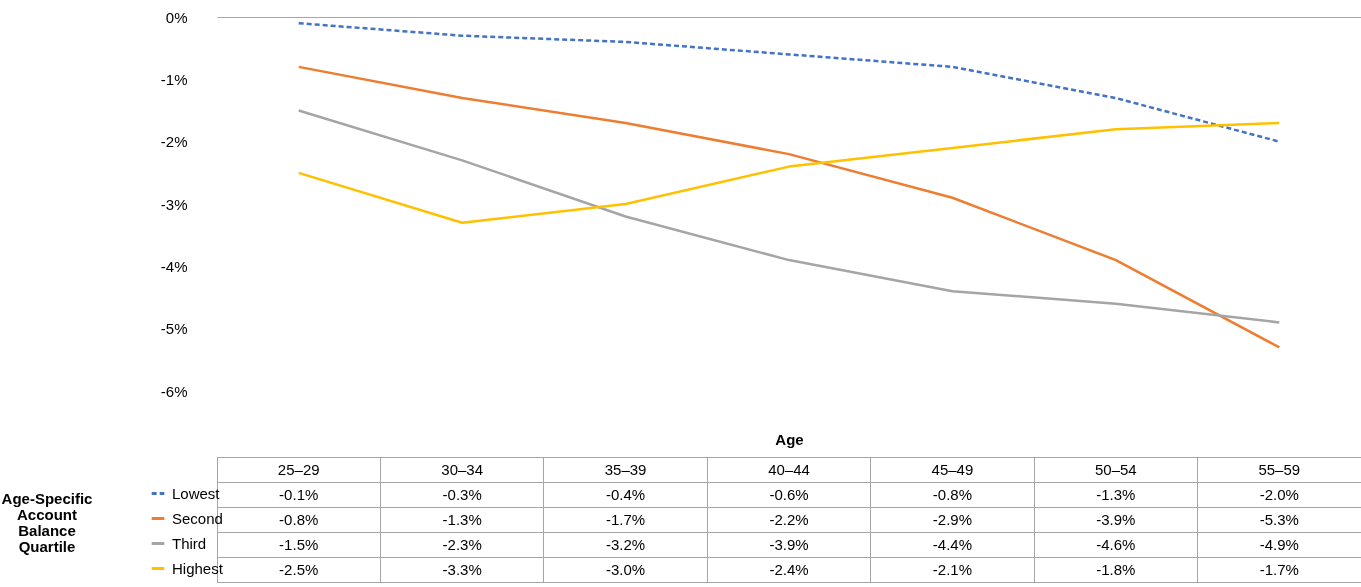  I want to click on data-label: -2.3%, so click(462, 544).